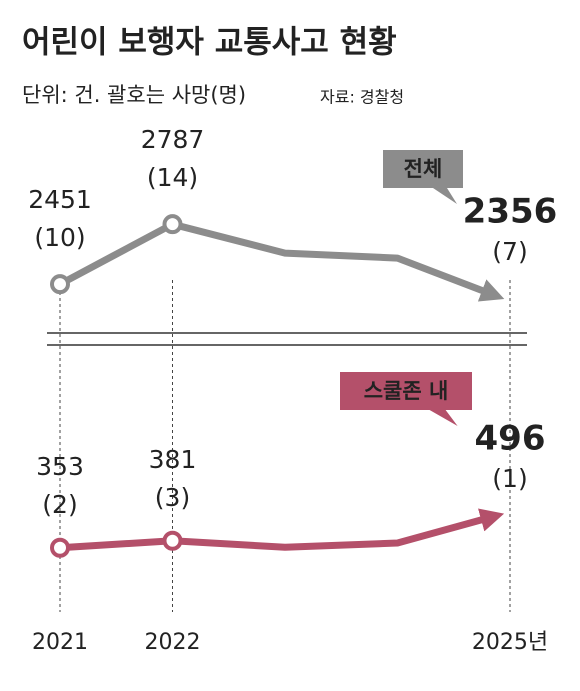 This screenshot has height=691, width=580. What do you see at coordinates (134, 95) in the screenshot?
I see `subtitle: 단위: 건. 괄호는 사망(명)` at bounding box center [134, 95].